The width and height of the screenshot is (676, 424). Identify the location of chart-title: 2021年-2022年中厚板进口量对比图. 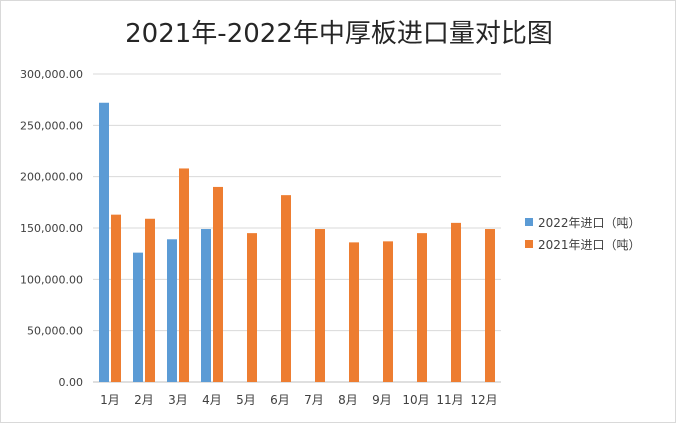
(339, 34).